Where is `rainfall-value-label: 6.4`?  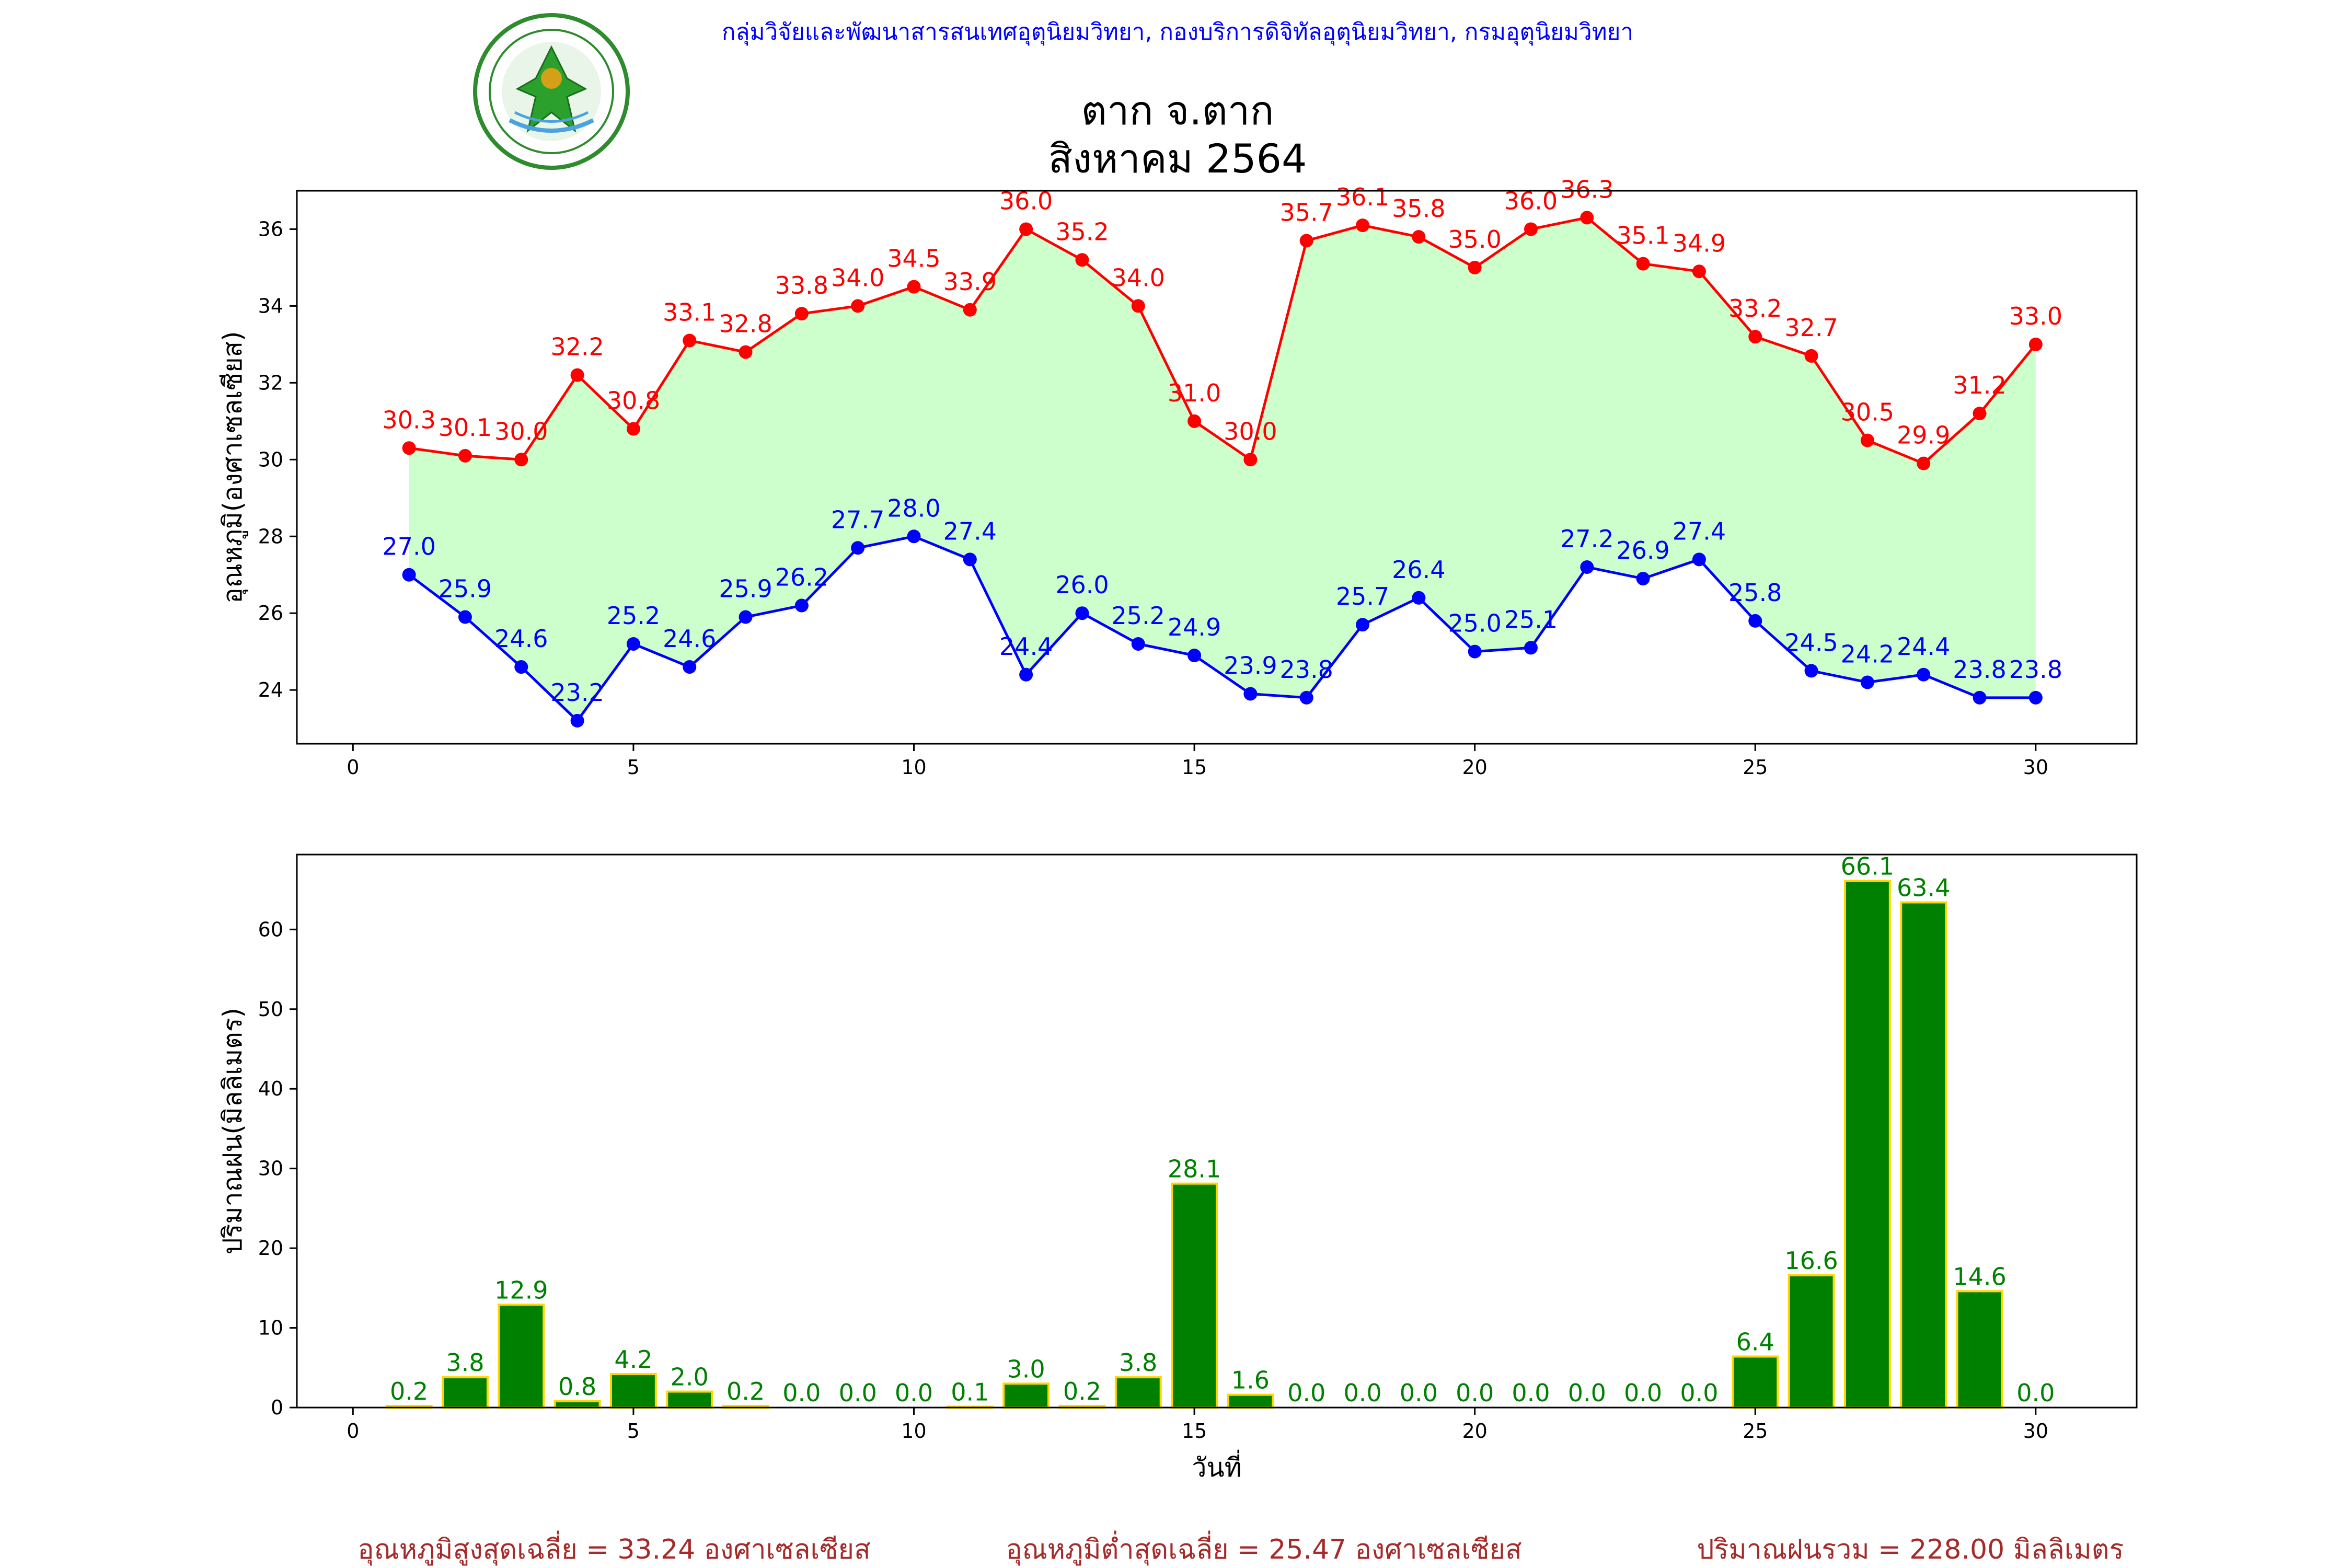 rainfall-value-label: 6.4 is located at coordinates (1755, 1342).